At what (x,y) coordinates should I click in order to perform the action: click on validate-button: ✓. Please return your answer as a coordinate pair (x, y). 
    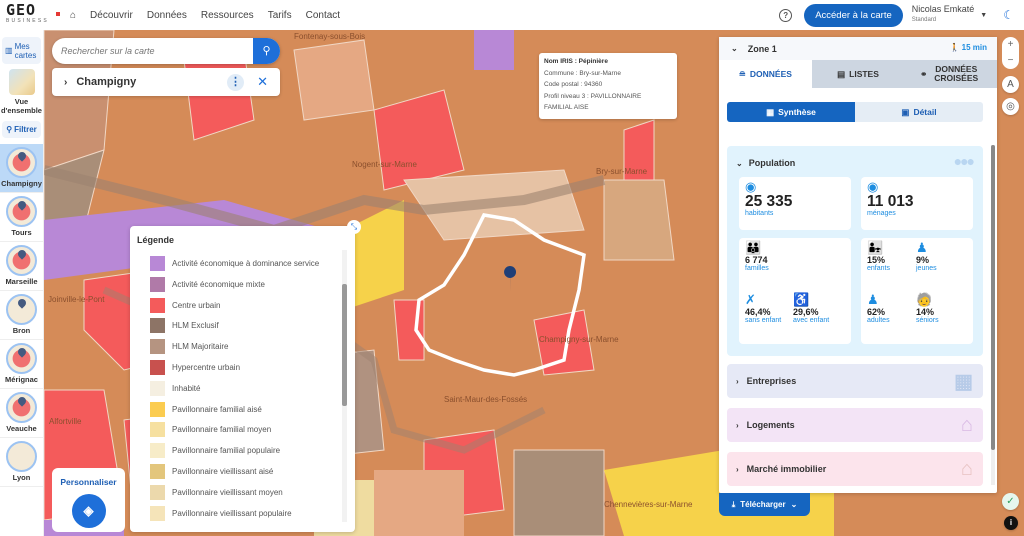
    Looking at the image, I should click on (1010, 501).